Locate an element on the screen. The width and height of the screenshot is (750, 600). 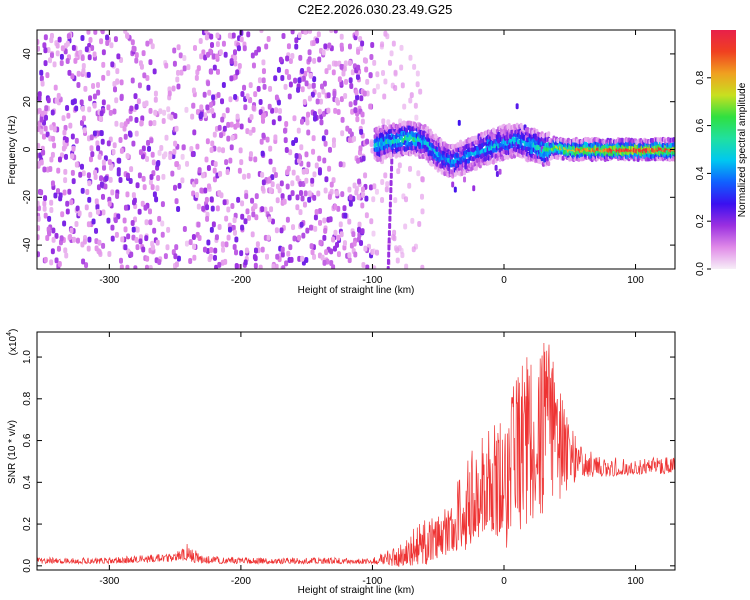
snr-x-tick-label: -200 is located at coordinates (241, 581).